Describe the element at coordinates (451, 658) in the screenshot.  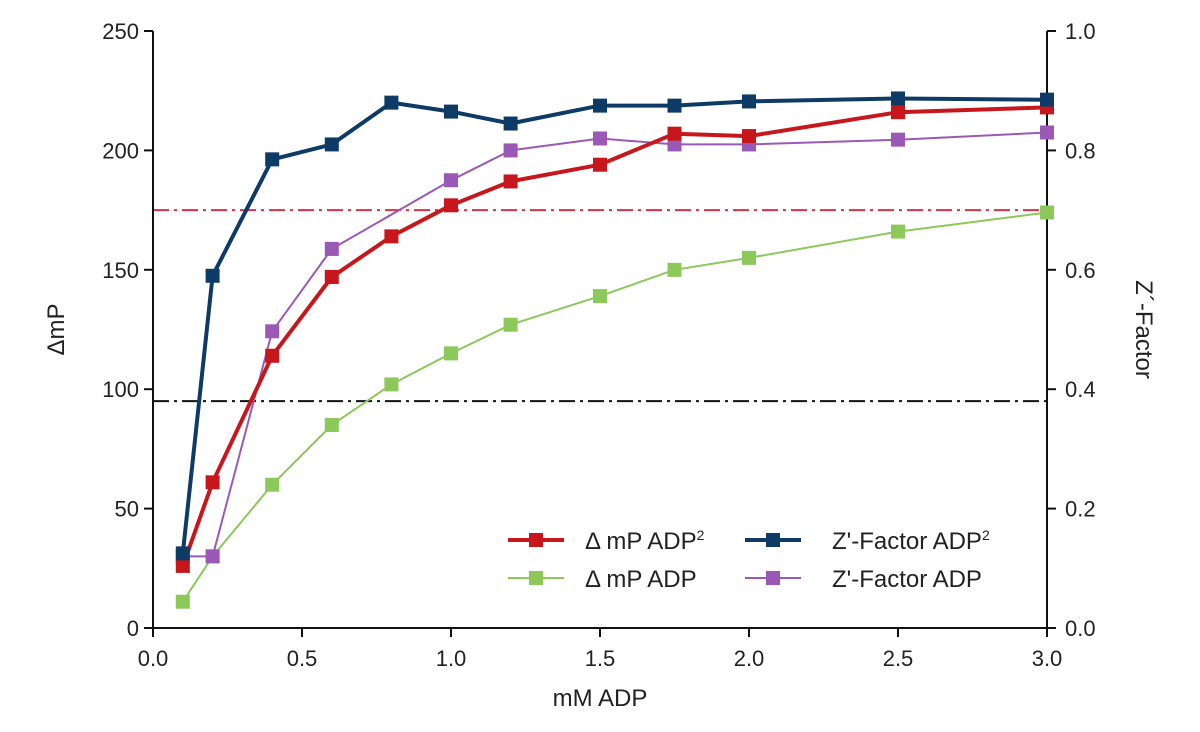
I see `x-tick-label: 1.0` at that location.